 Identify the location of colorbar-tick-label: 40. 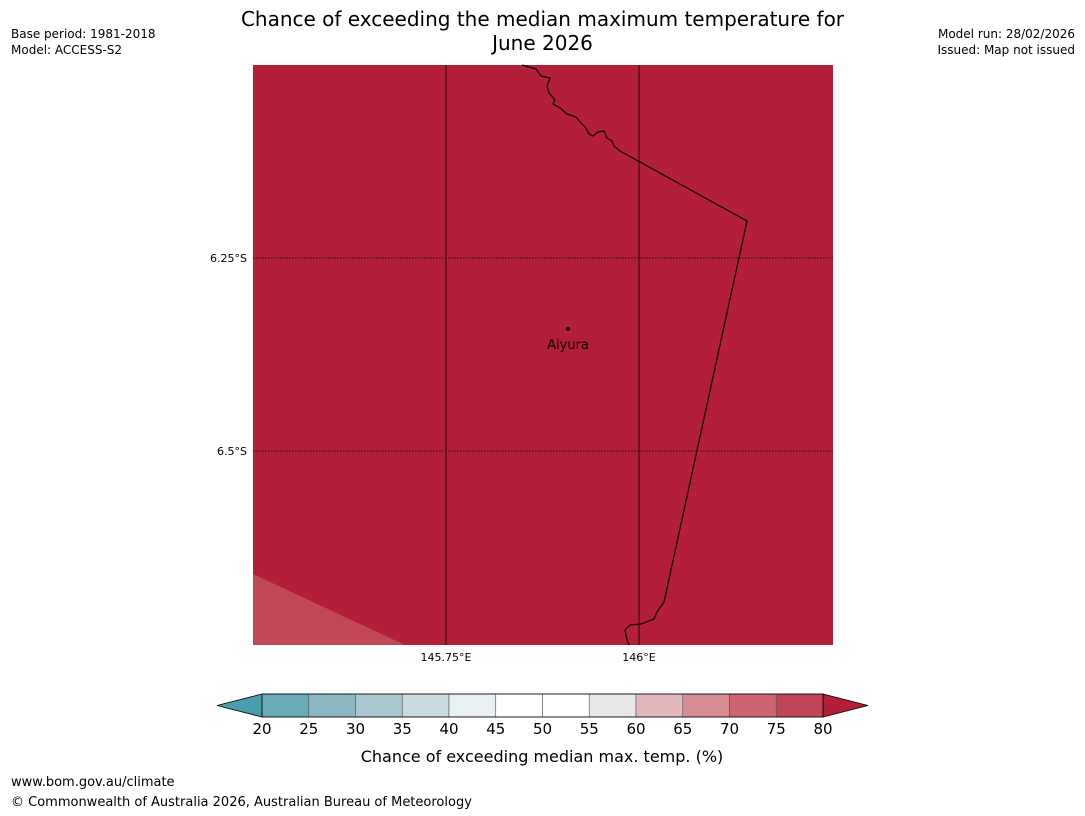
(448, 729).